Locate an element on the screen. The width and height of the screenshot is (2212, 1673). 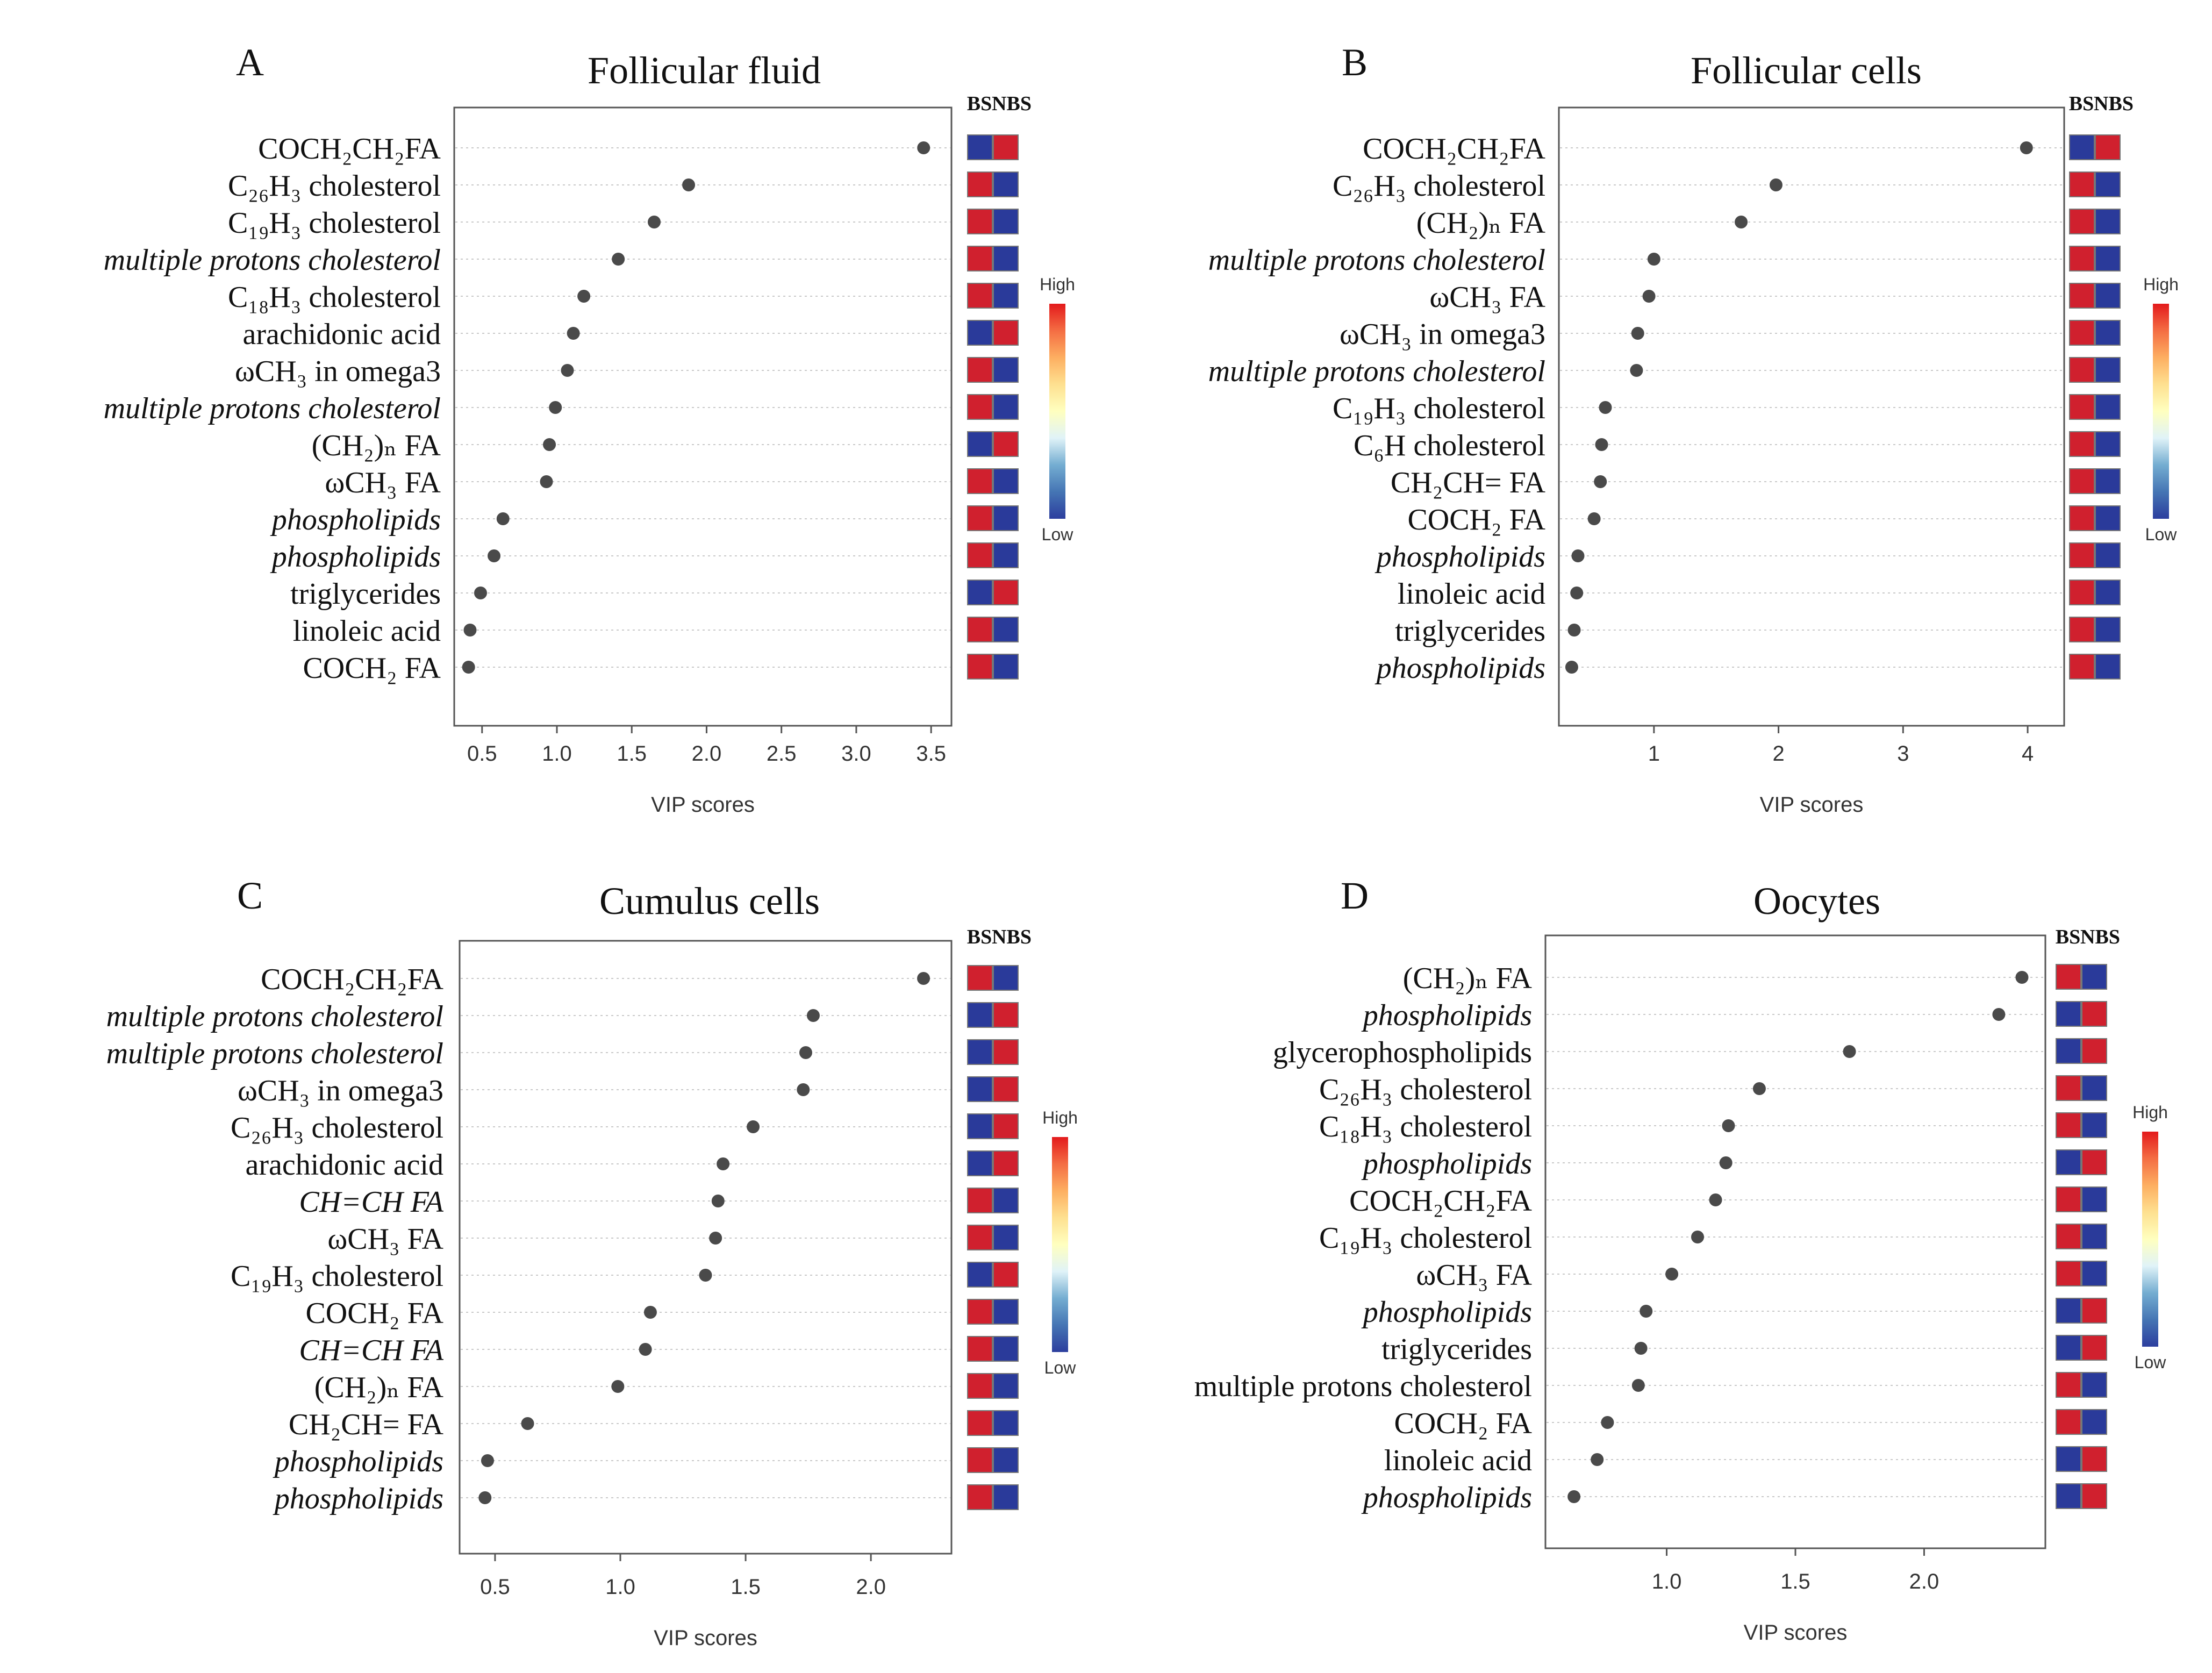
x-tick-label: 3.0 is located at coordinates (856, 754).